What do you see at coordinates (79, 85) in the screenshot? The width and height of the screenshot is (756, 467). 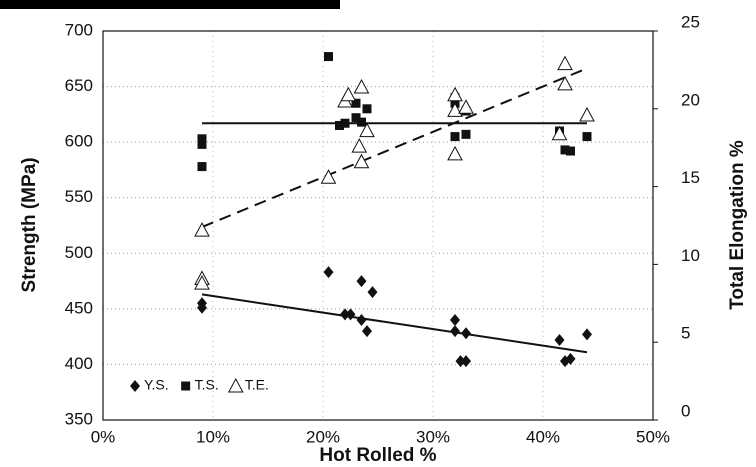 I see `y-tick-label: 650` at bounding box center [79, 85].